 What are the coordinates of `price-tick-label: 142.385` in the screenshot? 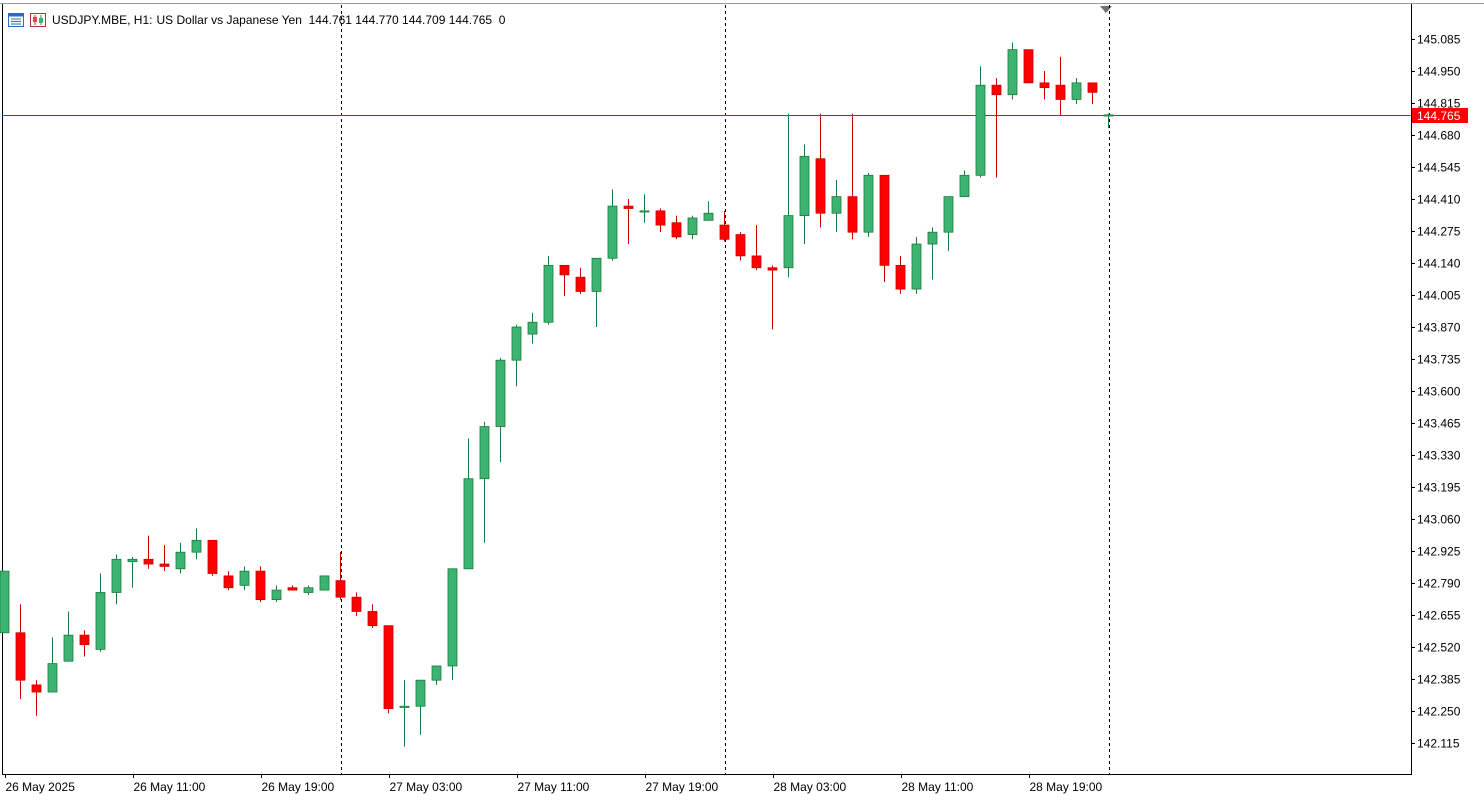 It's located at (1439, 680).